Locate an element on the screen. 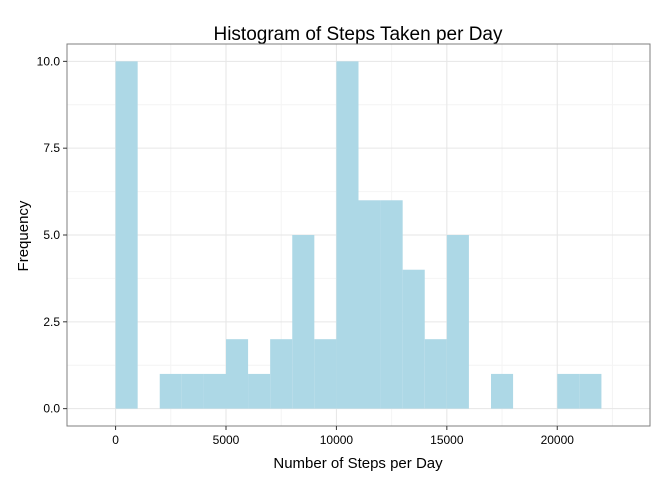 The height and width of the screenshot is (480, 672). y-tick-label: 7.5 is located at coordinates (51, 148).